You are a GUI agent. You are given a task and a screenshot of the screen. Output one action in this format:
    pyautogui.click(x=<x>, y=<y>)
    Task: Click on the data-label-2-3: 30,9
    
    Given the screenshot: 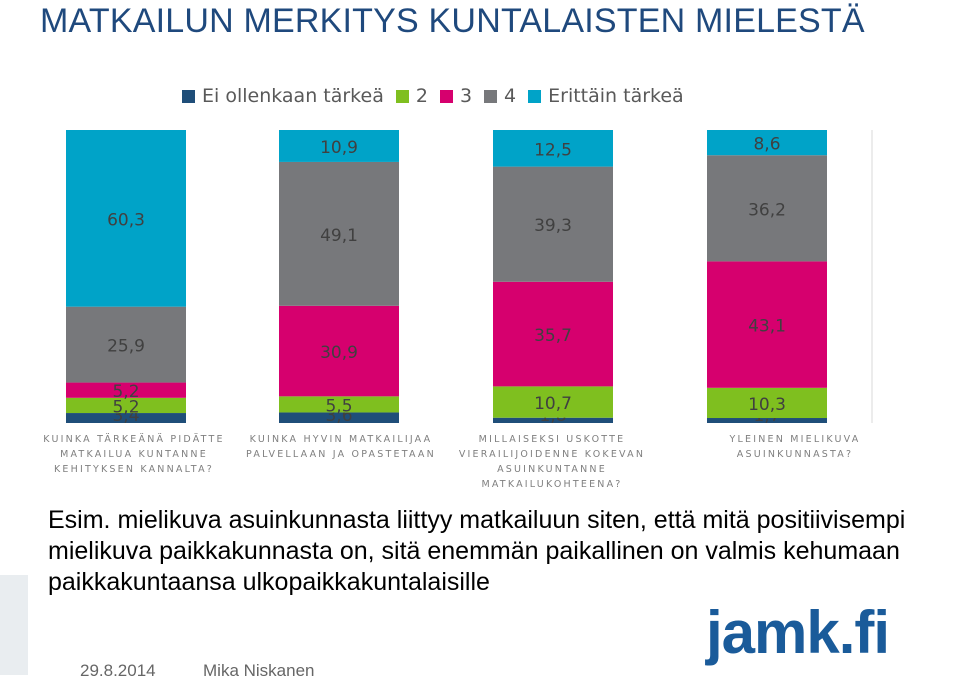 What is the action you would take?
    pyautogui.click(x=339, y=353)
    